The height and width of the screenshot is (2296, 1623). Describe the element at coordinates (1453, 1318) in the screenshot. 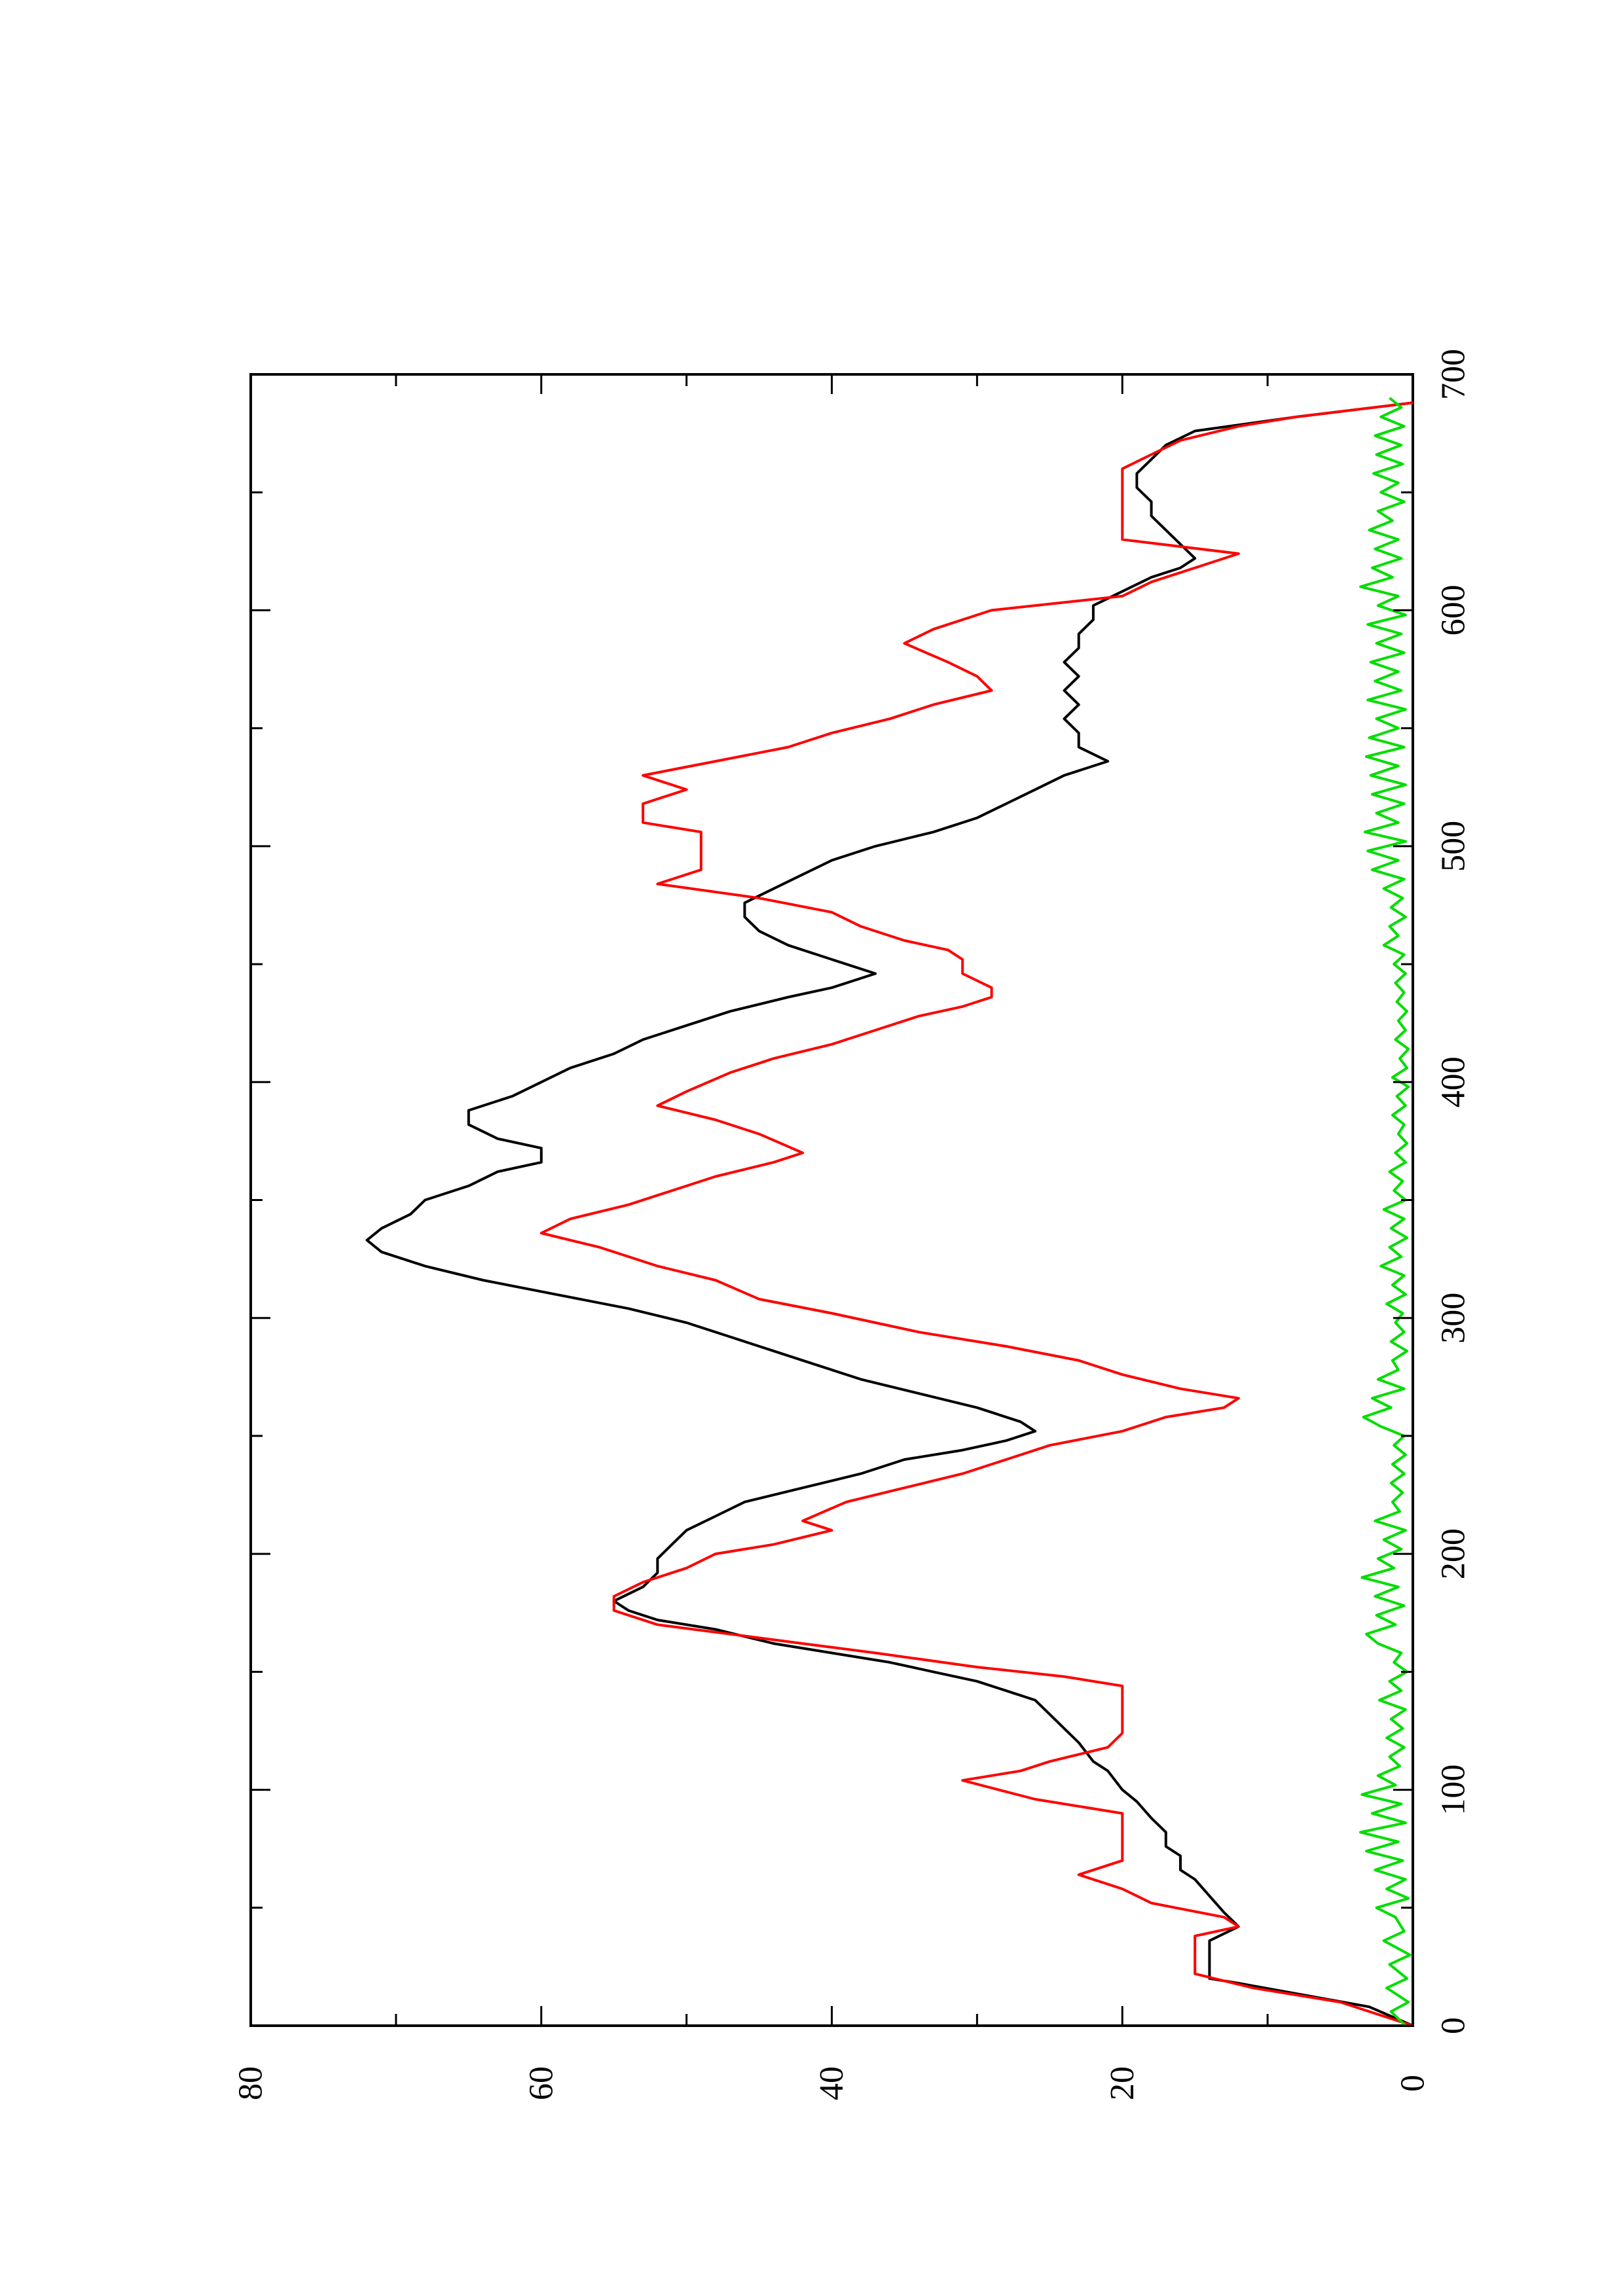

I see `x-tick-label: 300` at that location.